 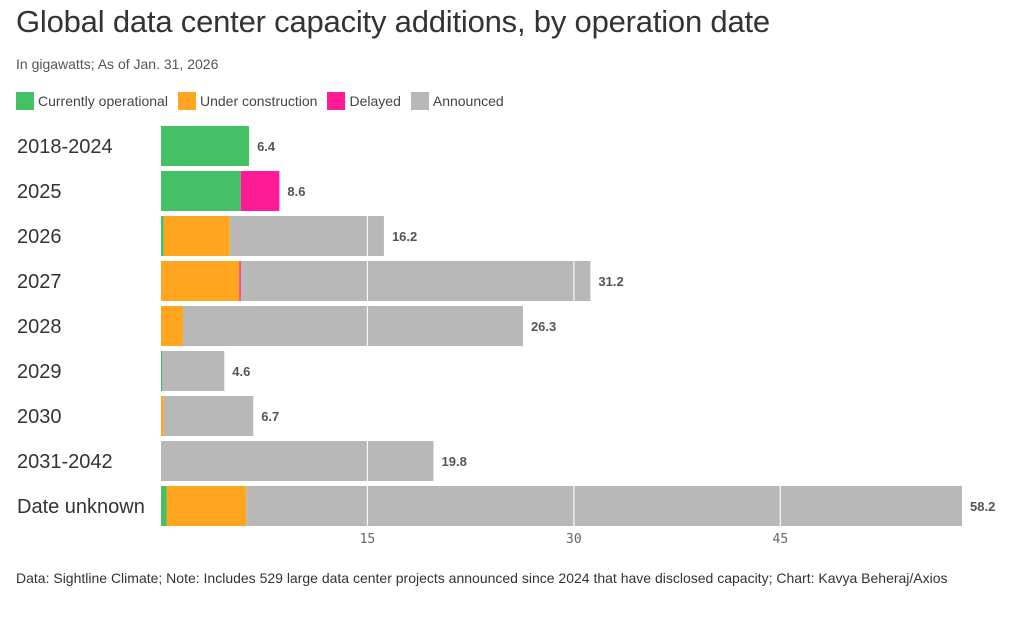 I want to click on x-tick-label: 30, so click(x=574, y=539).